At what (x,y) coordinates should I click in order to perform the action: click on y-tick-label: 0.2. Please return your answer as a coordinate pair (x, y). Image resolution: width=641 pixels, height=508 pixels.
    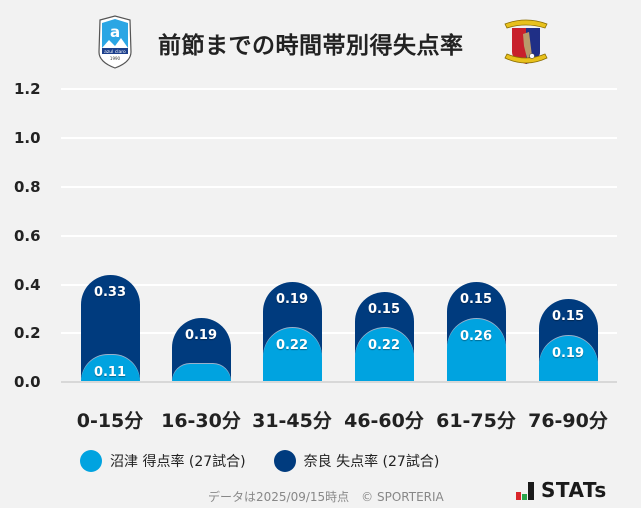
    Looking at the image, I should click on (27, 333).